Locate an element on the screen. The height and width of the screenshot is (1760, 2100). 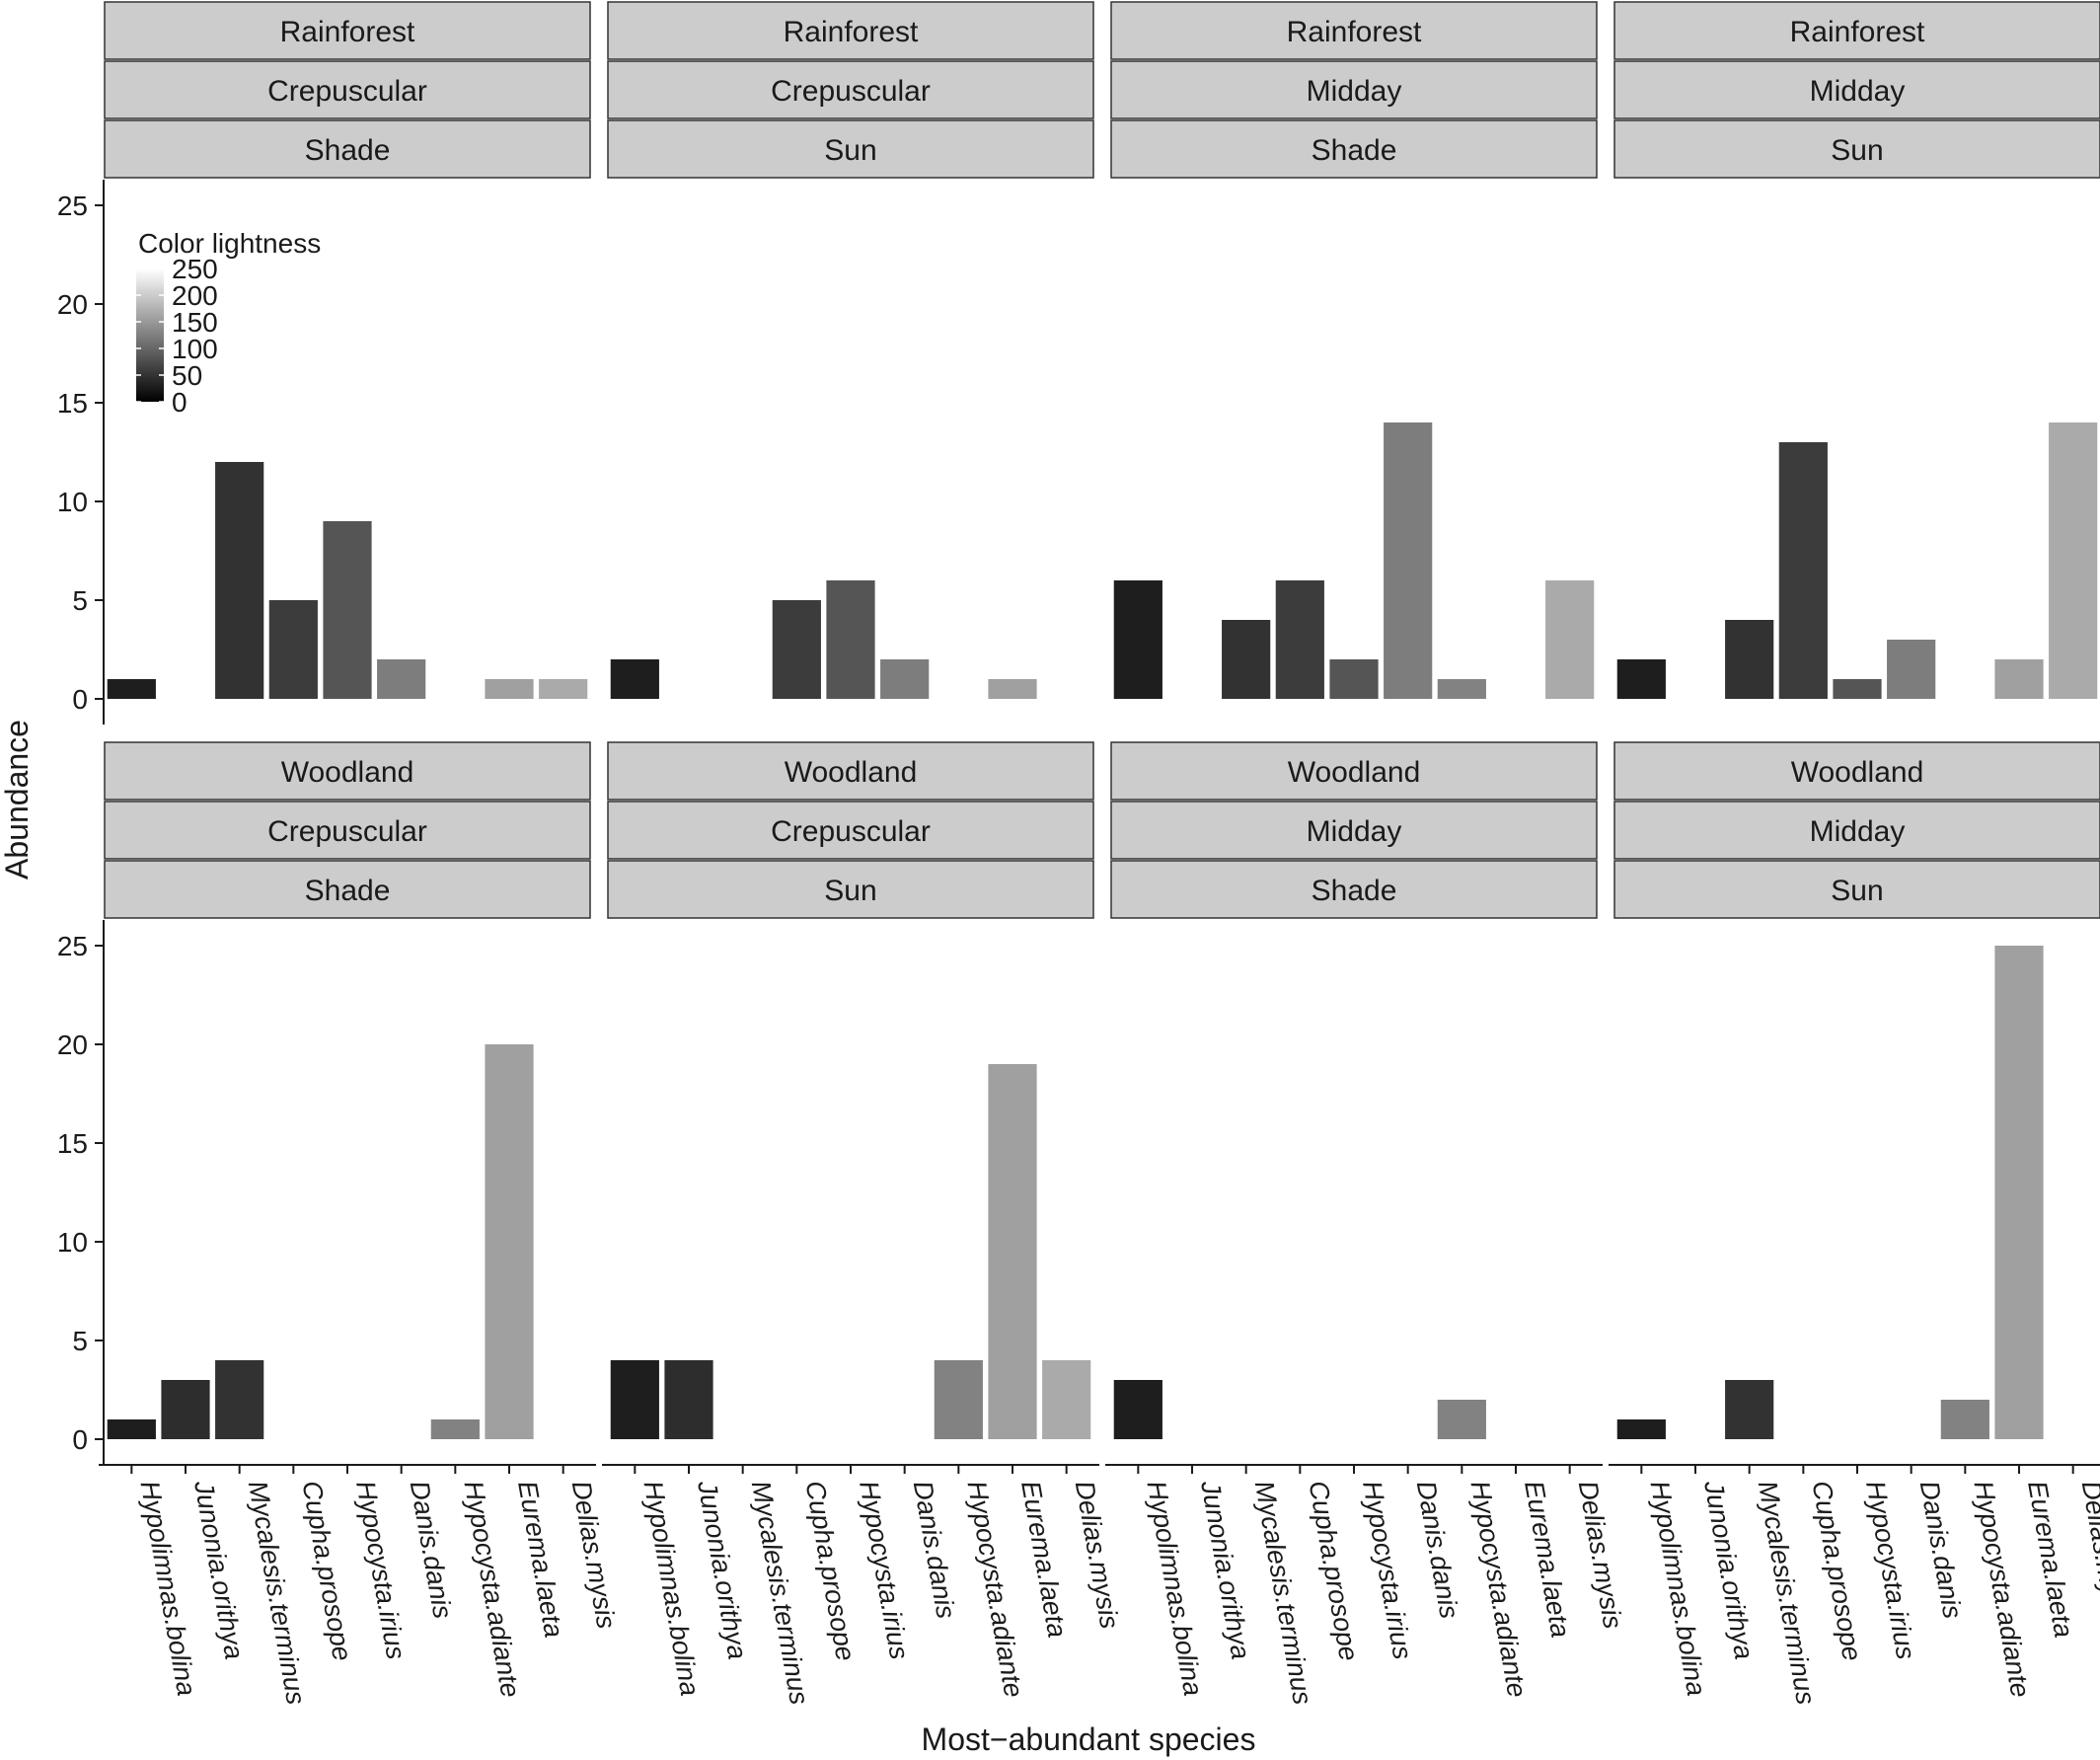
y-axis-title: Abundance is located at coordinates (17, 800).